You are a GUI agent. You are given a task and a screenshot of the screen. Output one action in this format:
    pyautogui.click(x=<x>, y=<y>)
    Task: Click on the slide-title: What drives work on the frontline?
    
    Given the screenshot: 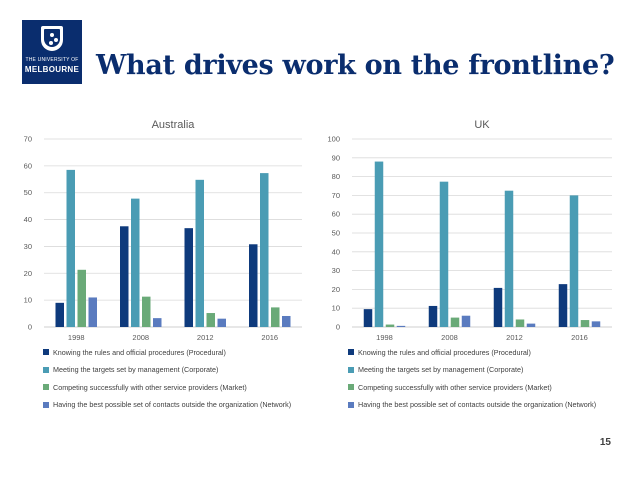 What is the action you would take?
    pyautogui.click(x=355, y=65)
    